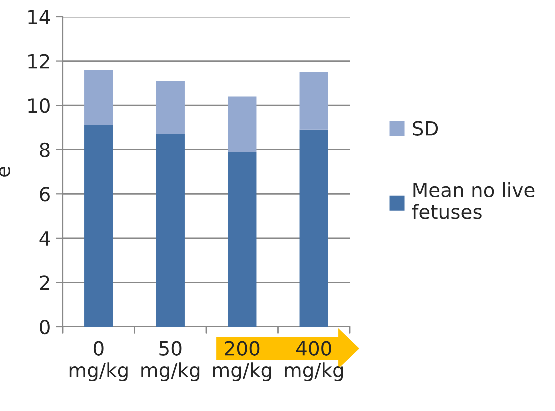  I want to click on legend-label: SD, so click(425, 128).